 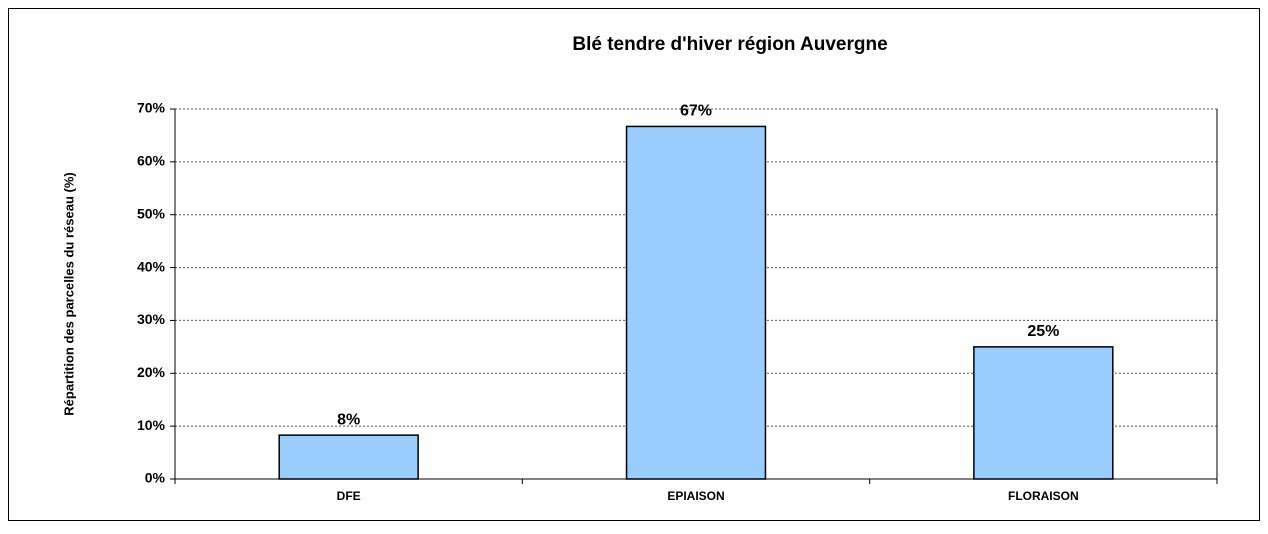 I want to click on y-tick-label: 30%, so click(x=151, y=319).